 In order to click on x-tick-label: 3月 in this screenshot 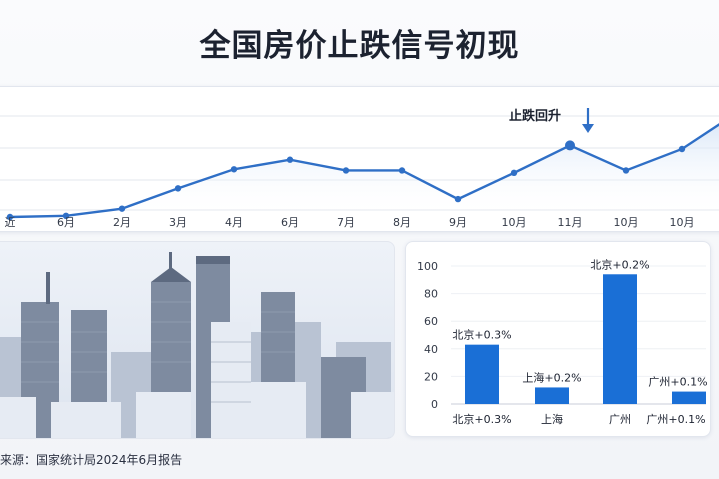, I will do `click(178, 222)`.